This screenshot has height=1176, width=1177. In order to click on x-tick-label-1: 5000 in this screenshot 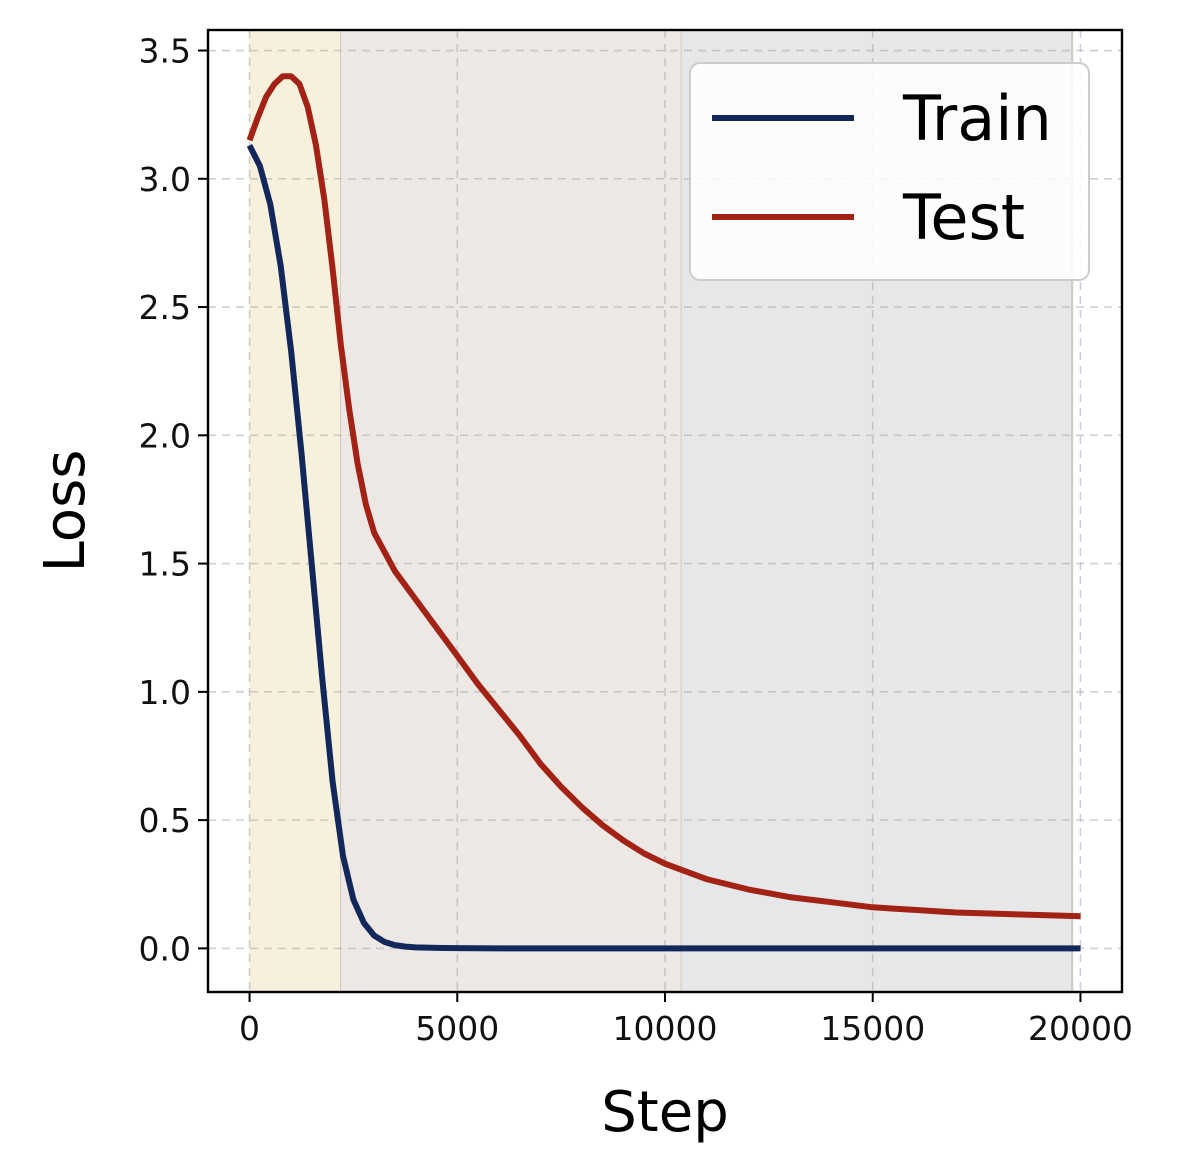, I will do `click(457, 1028)`.